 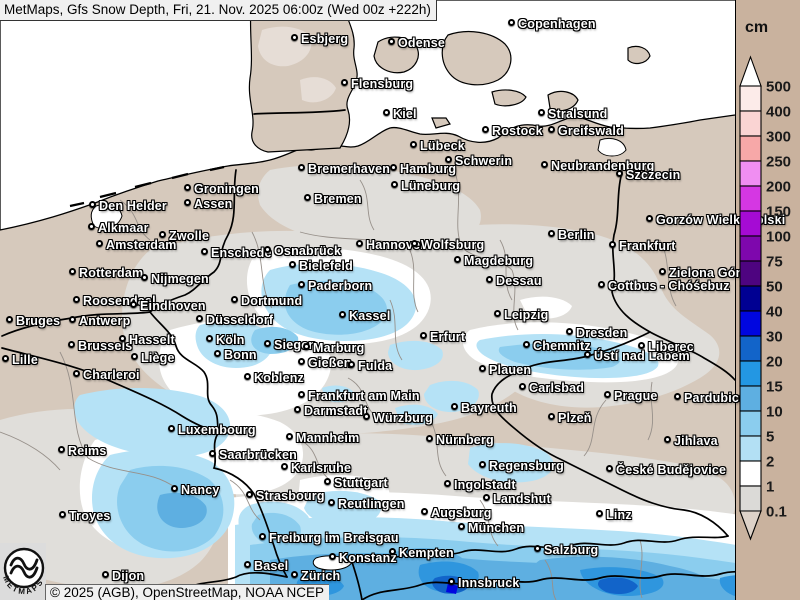 What do you see at coordinates (363, 558) in the screenshot?
I see `city-label: Konstanz` at bounding box center [363, 558].